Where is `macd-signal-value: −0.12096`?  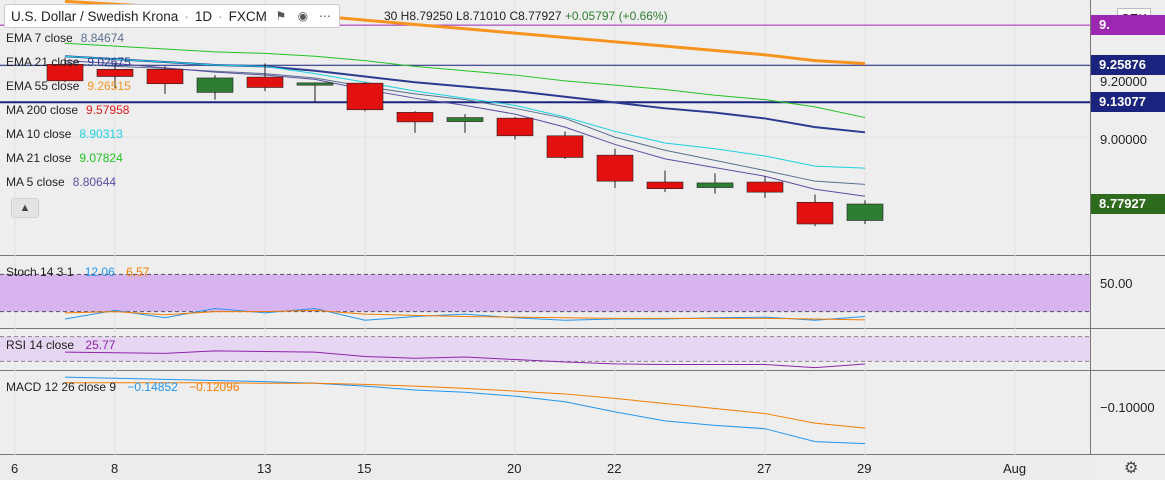 macd-signal-value: −0.12096 is located at coordinates (214, 387).